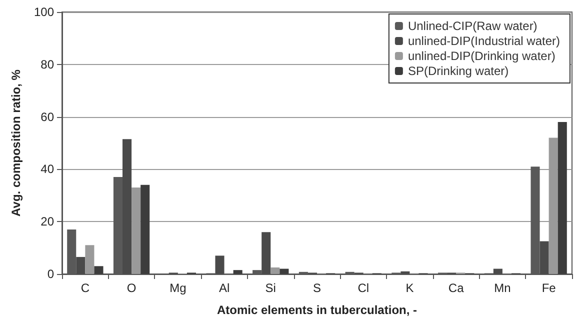 The height and width of the screenshot is (328, 584). Describe the element at coordinates (50, 274) in the screenshot. I see `y-tick-label: 0` at that location.